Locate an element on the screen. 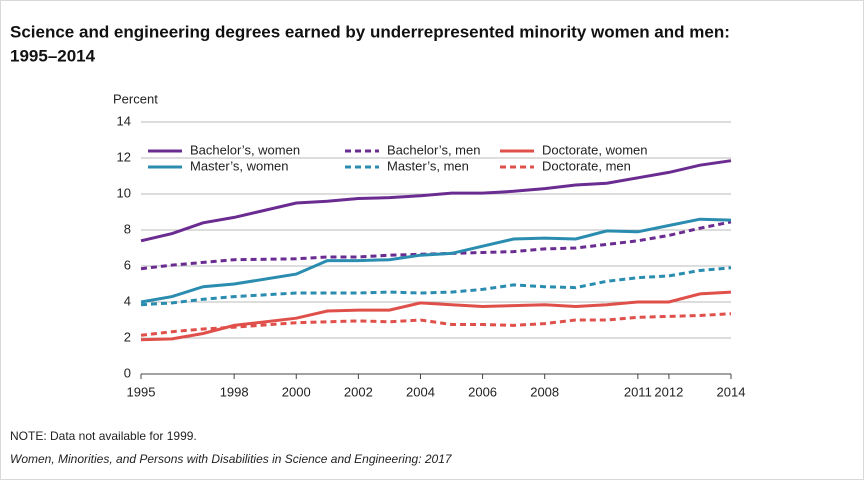 This screenshot has width=865, height=481. y-tick-label: 8 is located at coordinates (127, 228).